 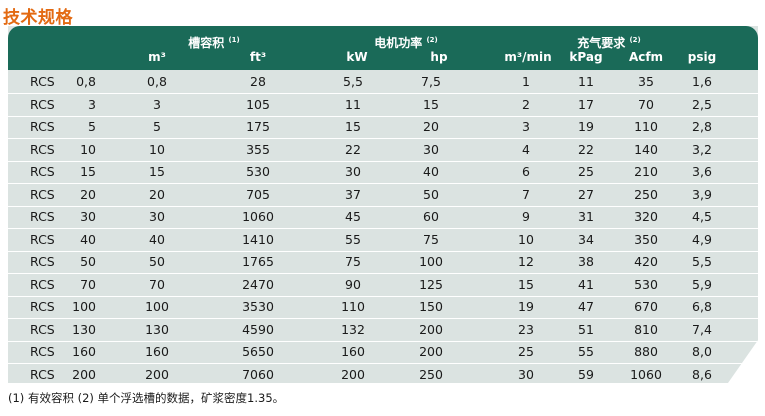 I want to click on cell-hp: 60, so click(x=431, y=216).